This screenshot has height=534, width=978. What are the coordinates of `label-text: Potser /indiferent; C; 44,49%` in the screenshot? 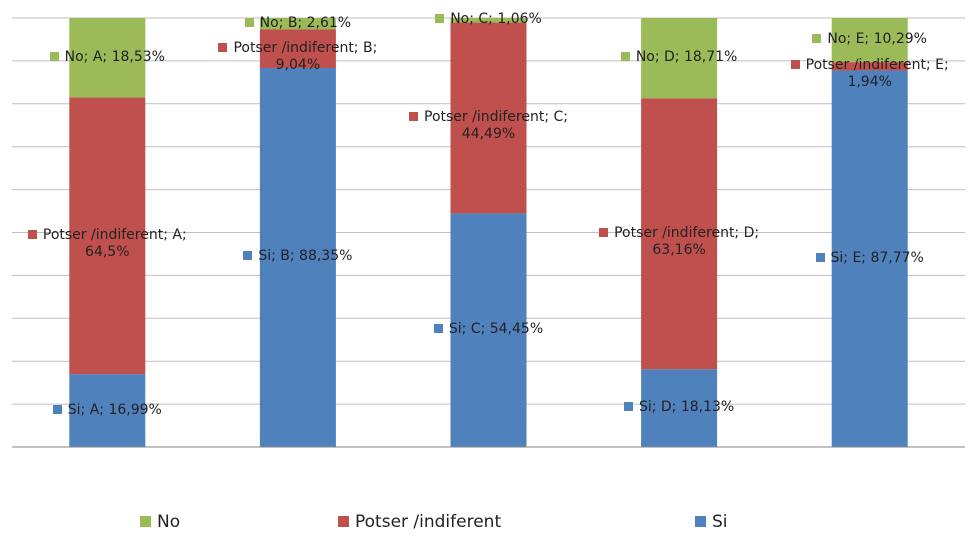 It's located at (496, 125).